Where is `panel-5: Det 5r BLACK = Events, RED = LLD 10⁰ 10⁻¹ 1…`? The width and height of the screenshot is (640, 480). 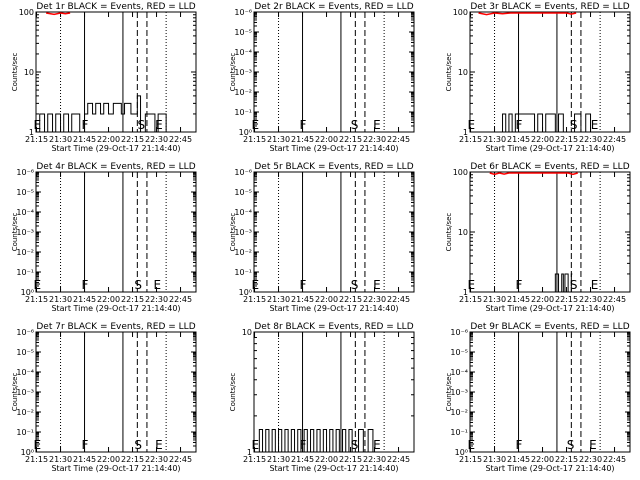
panel-5: Det 5r BLACK = Events, RED = LLD 10⁰ 10⁻¹ 1… is located at coordinates (322, 237).